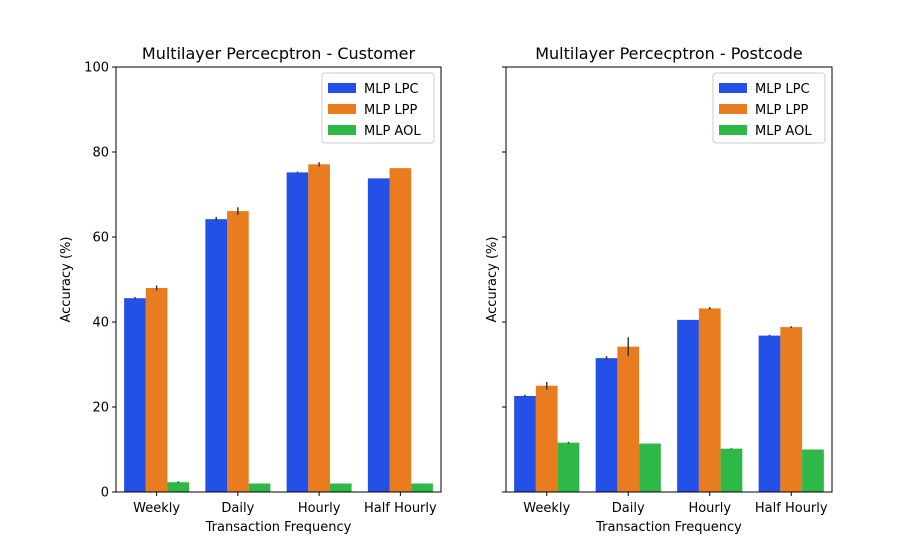 The width and height of the screenshot is (924, 553). Describe the element at coordinates (669, 53) in the screenshot. I see `chart-title: Multilayer Percecptron - Postcode` at that location.